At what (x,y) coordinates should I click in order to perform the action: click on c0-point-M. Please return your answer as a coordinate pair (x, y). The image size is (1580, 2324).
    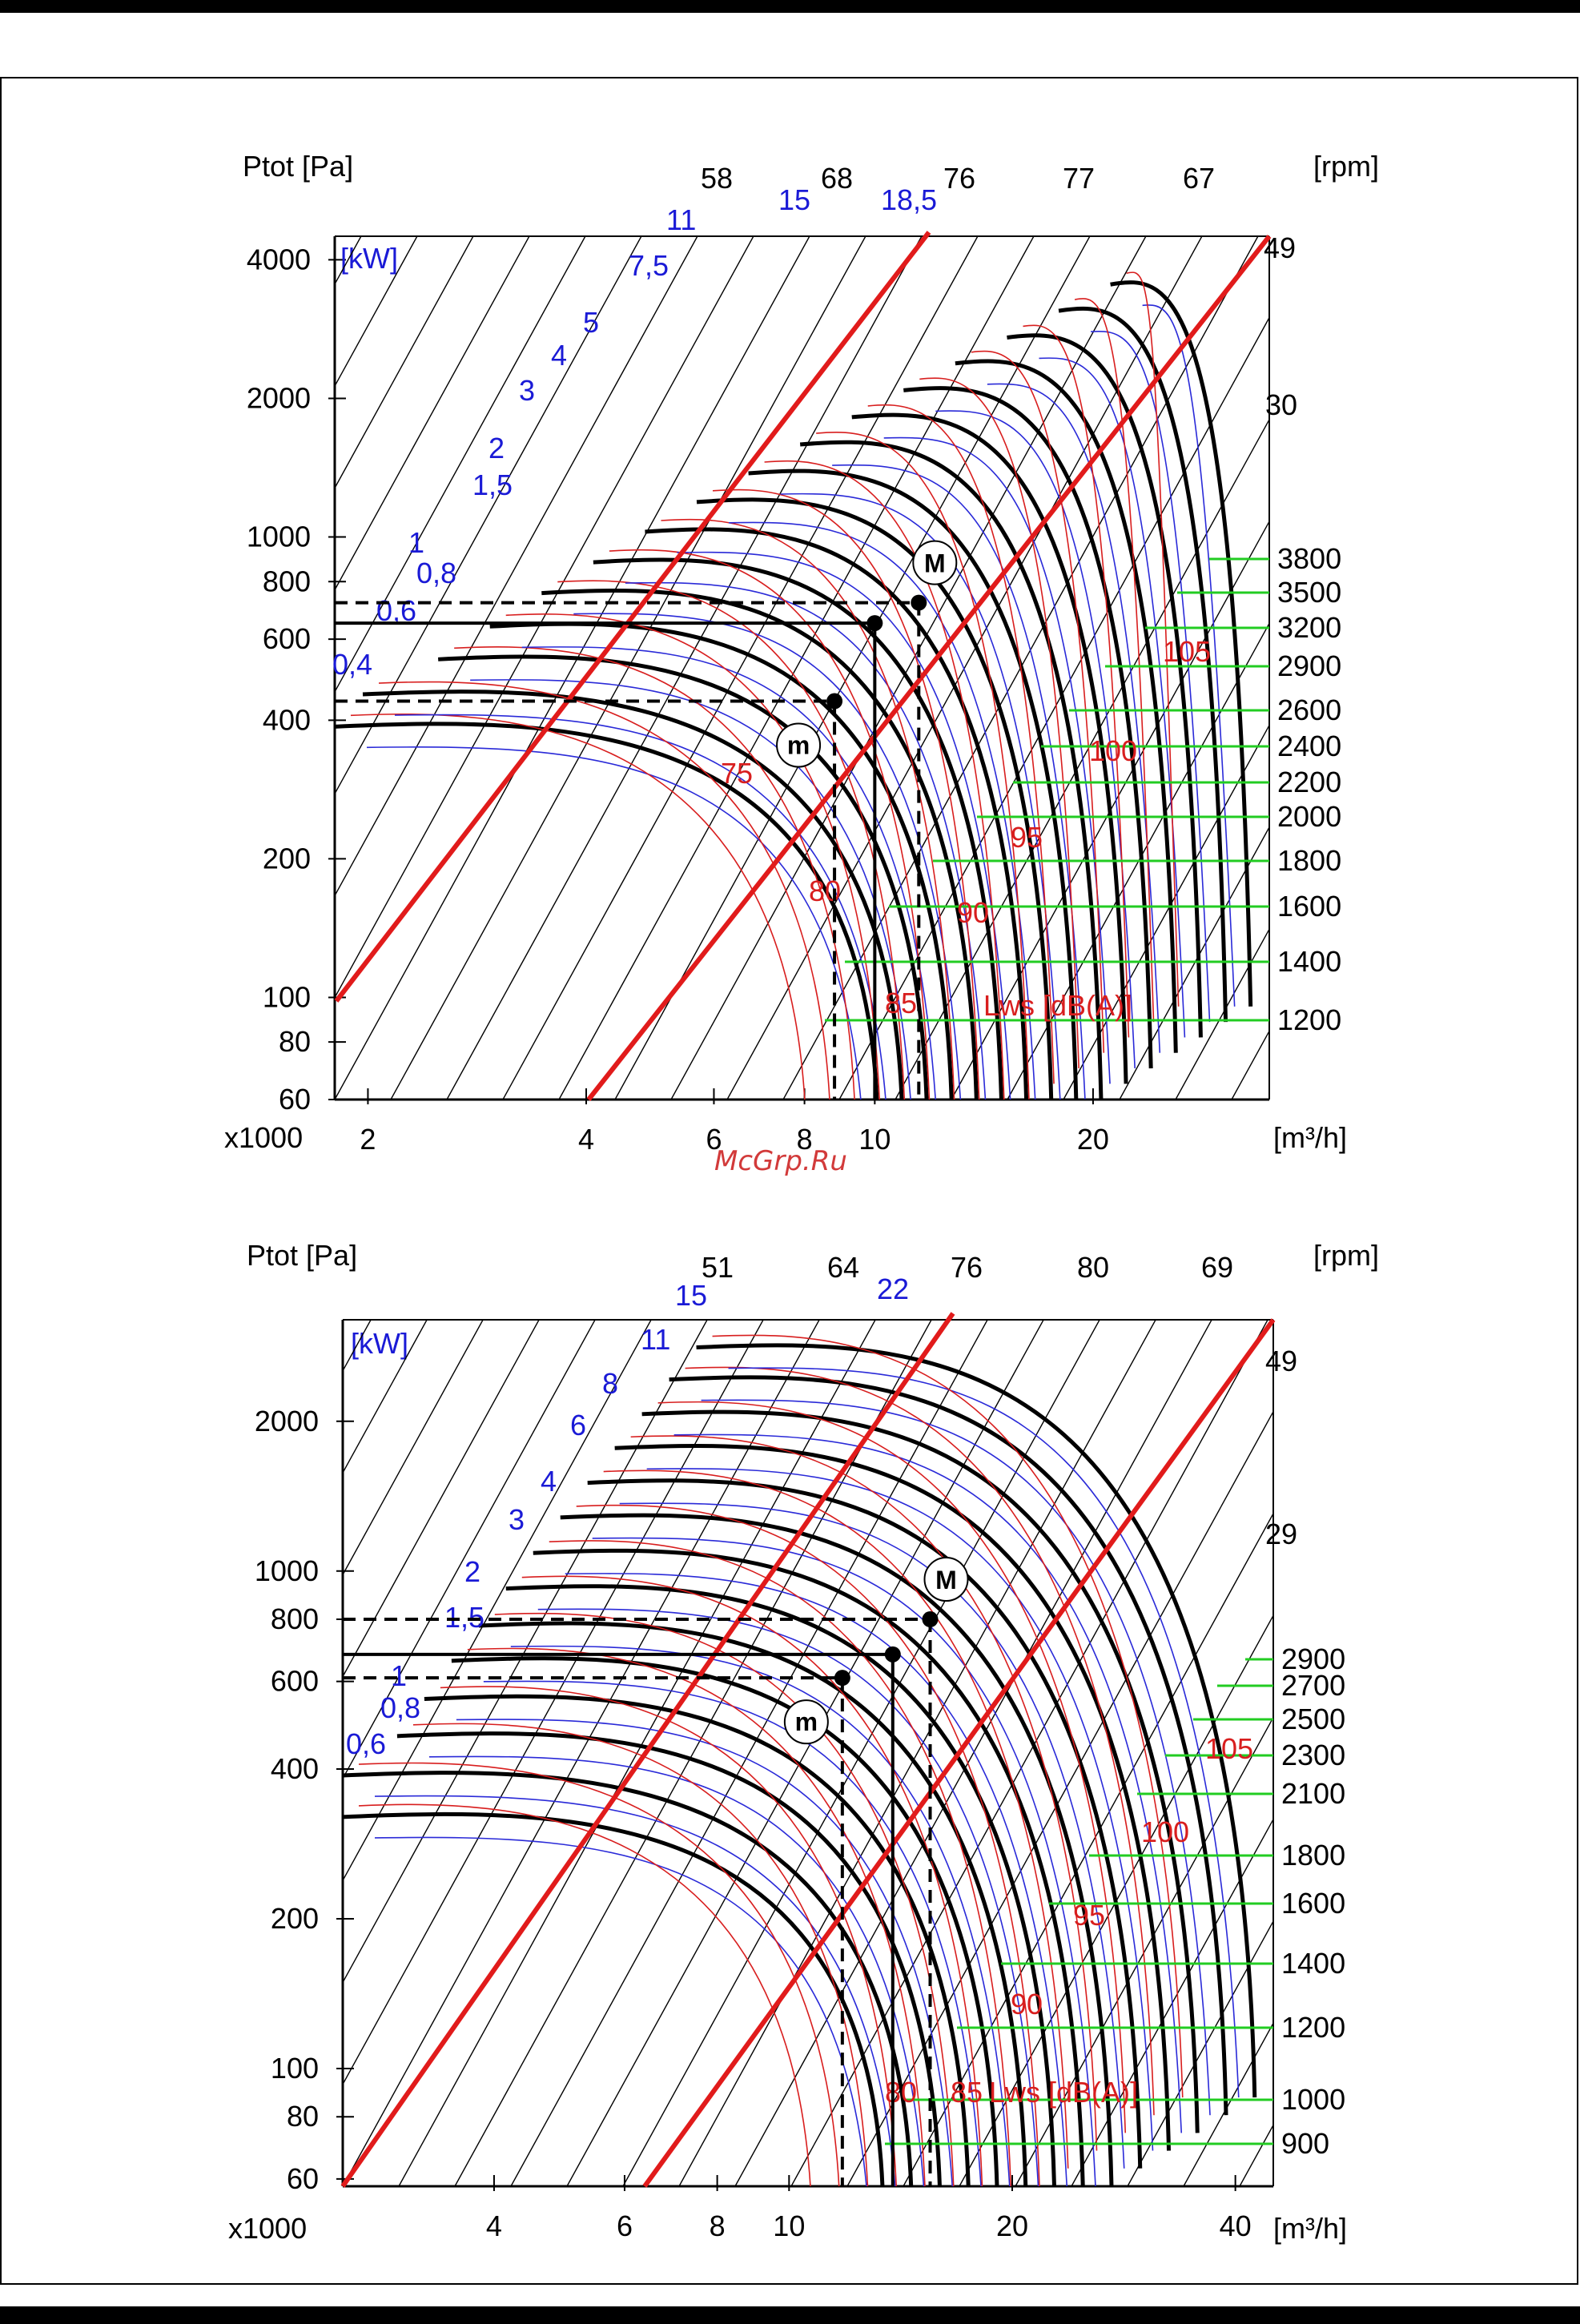
    Looking at the image, I should click on (919, 602).